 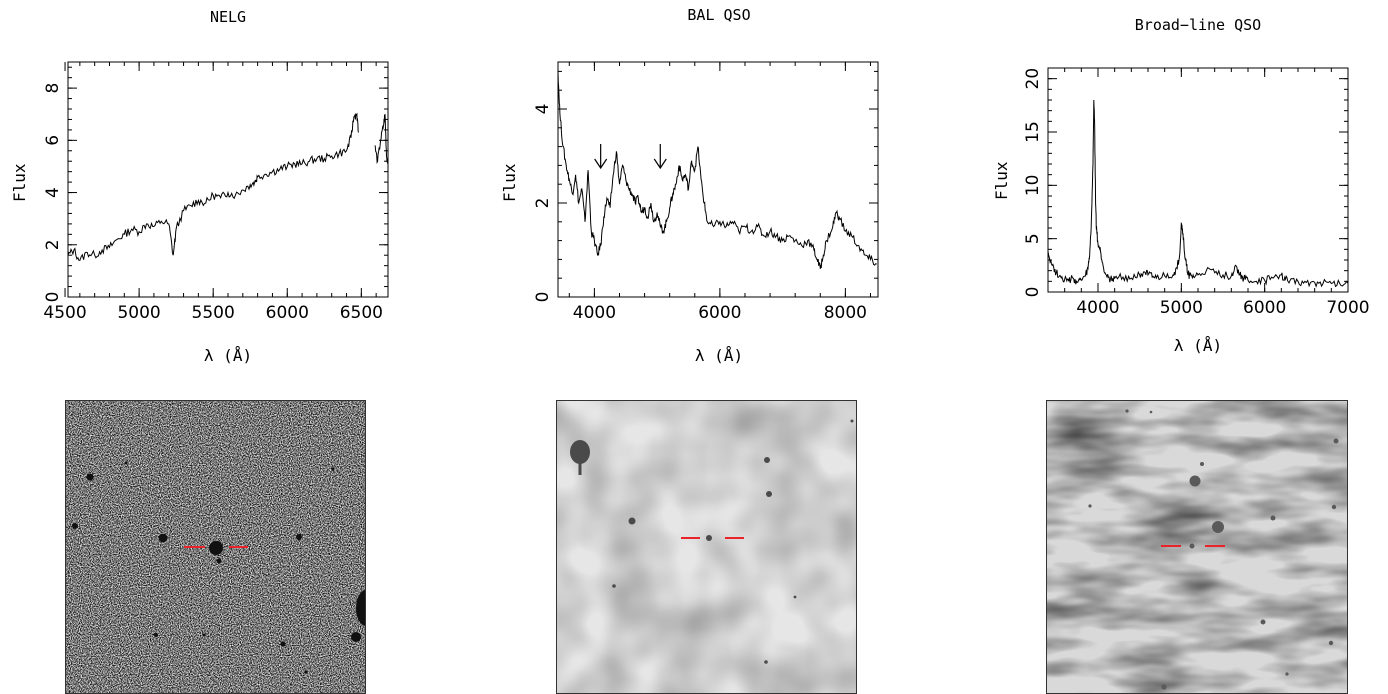 What do you see at coordinates (53, 88) in the screenshot?
I see `y-tick-label: 8` at bounding box center [53, 88].